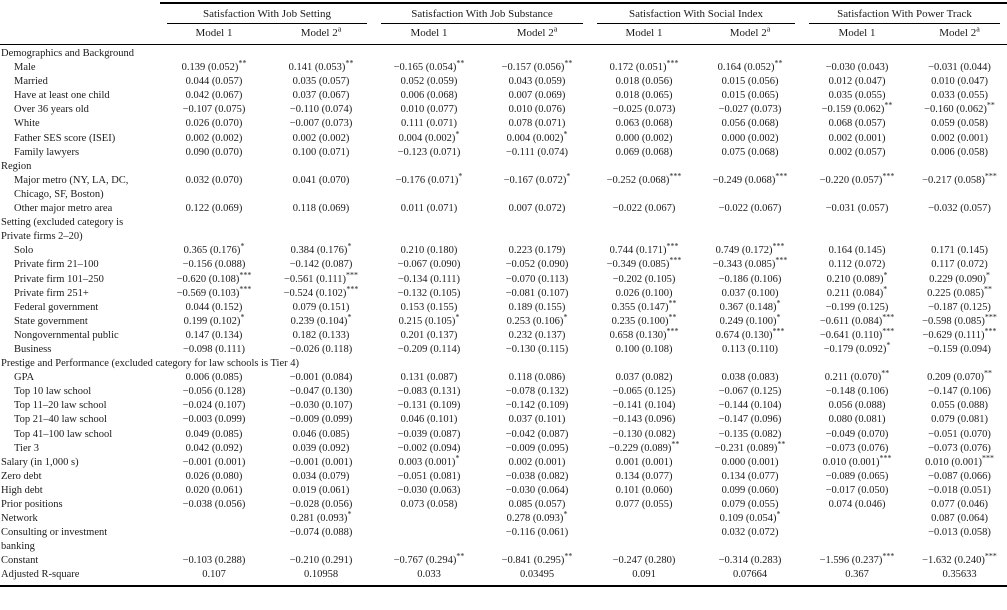  Describe the element at coordinates (644, 446) in the screenshot. I see `coefficient-cell: −0.229 (0.089)**` at that location.